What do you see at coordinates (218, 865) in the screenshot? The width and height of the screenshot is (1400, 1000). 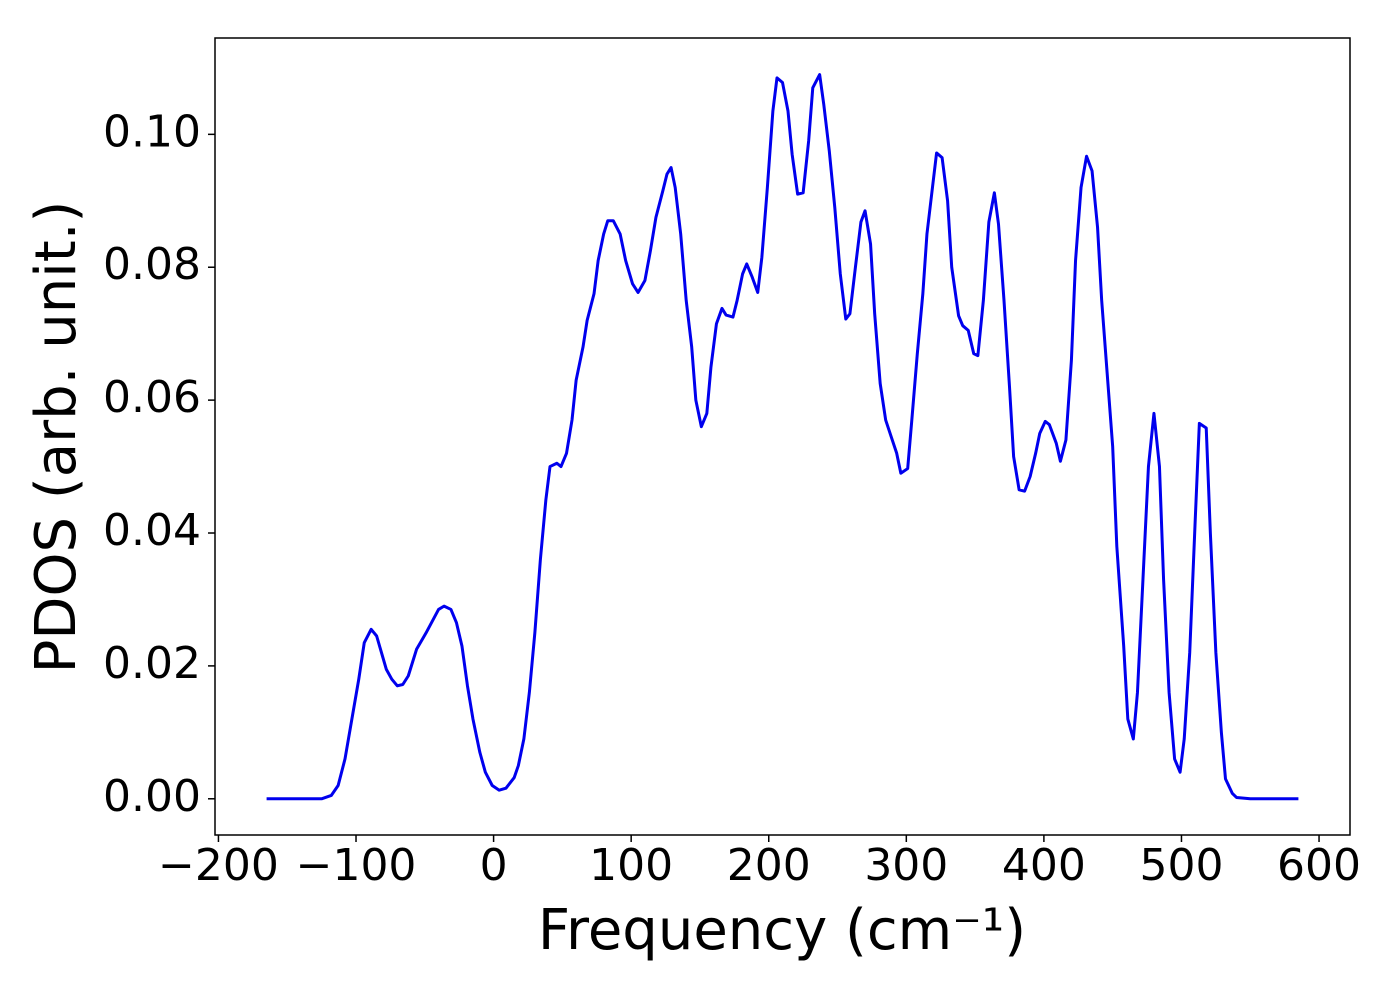 I see `x-tick-label: −200` at bounding box center [218, 865].